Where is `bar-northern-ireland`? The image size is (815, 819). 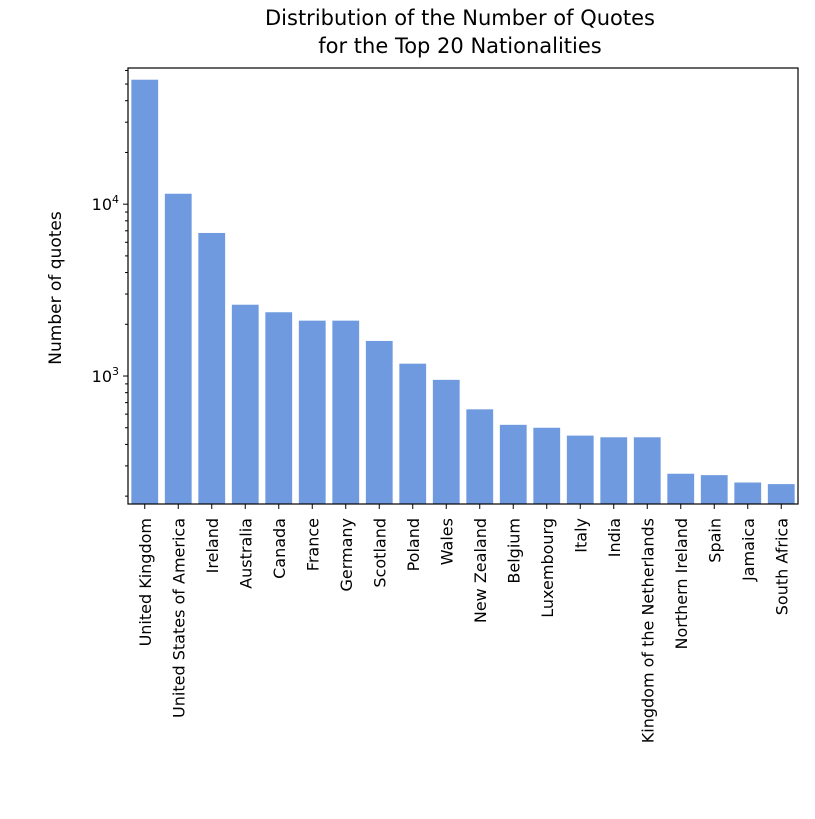 bar-northern-ireland is located at coordinates (681, 488).